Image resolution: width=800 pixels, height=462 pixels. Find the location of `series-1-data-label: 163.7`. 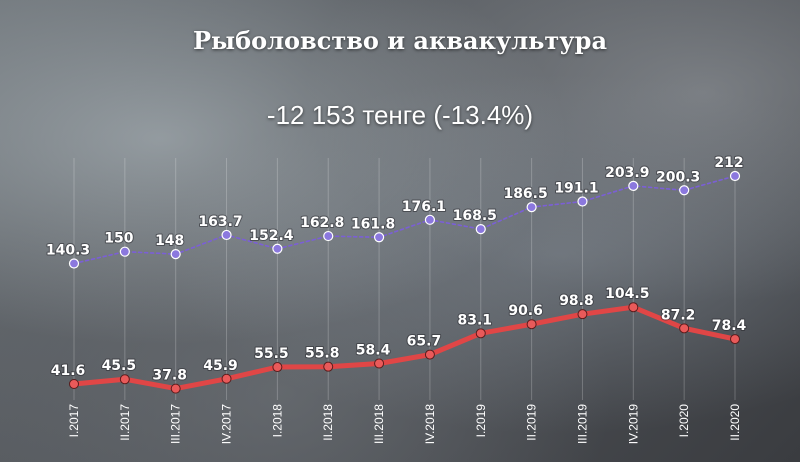

series-1-data-label: 163.7 is located at coordinates (220, 222).